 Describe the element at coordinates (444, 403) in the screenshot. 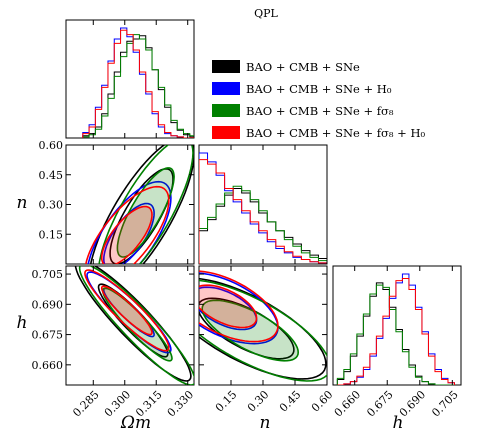

I see `xtick-label-h-3: 0.705` at that location.